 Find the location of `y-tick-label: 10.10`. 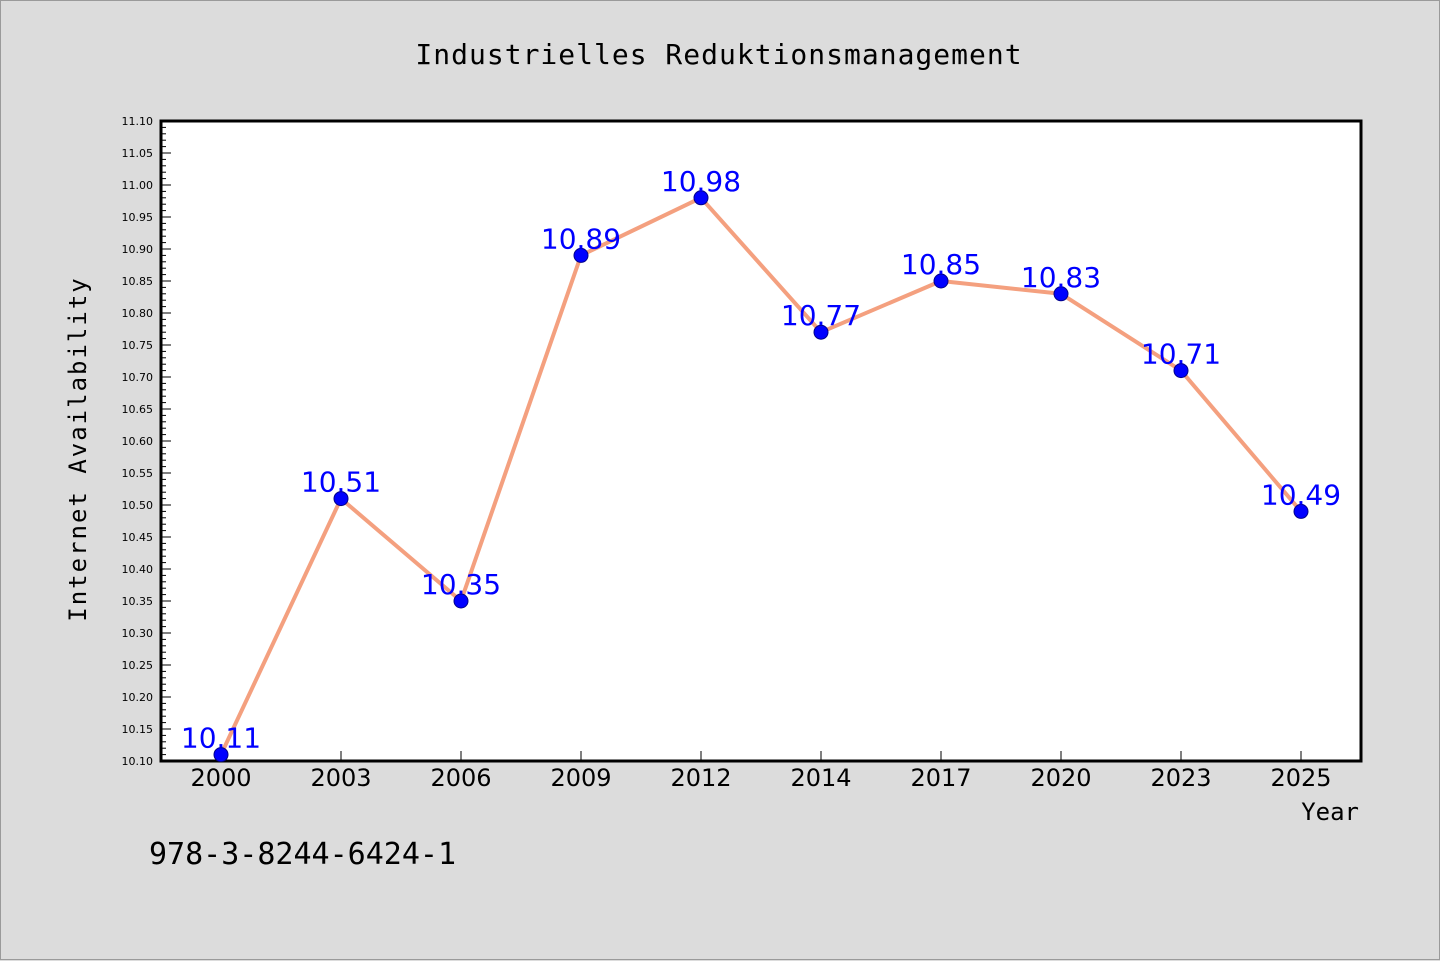

y-tick-label: 10.10 is located at coordinates (138, 761).